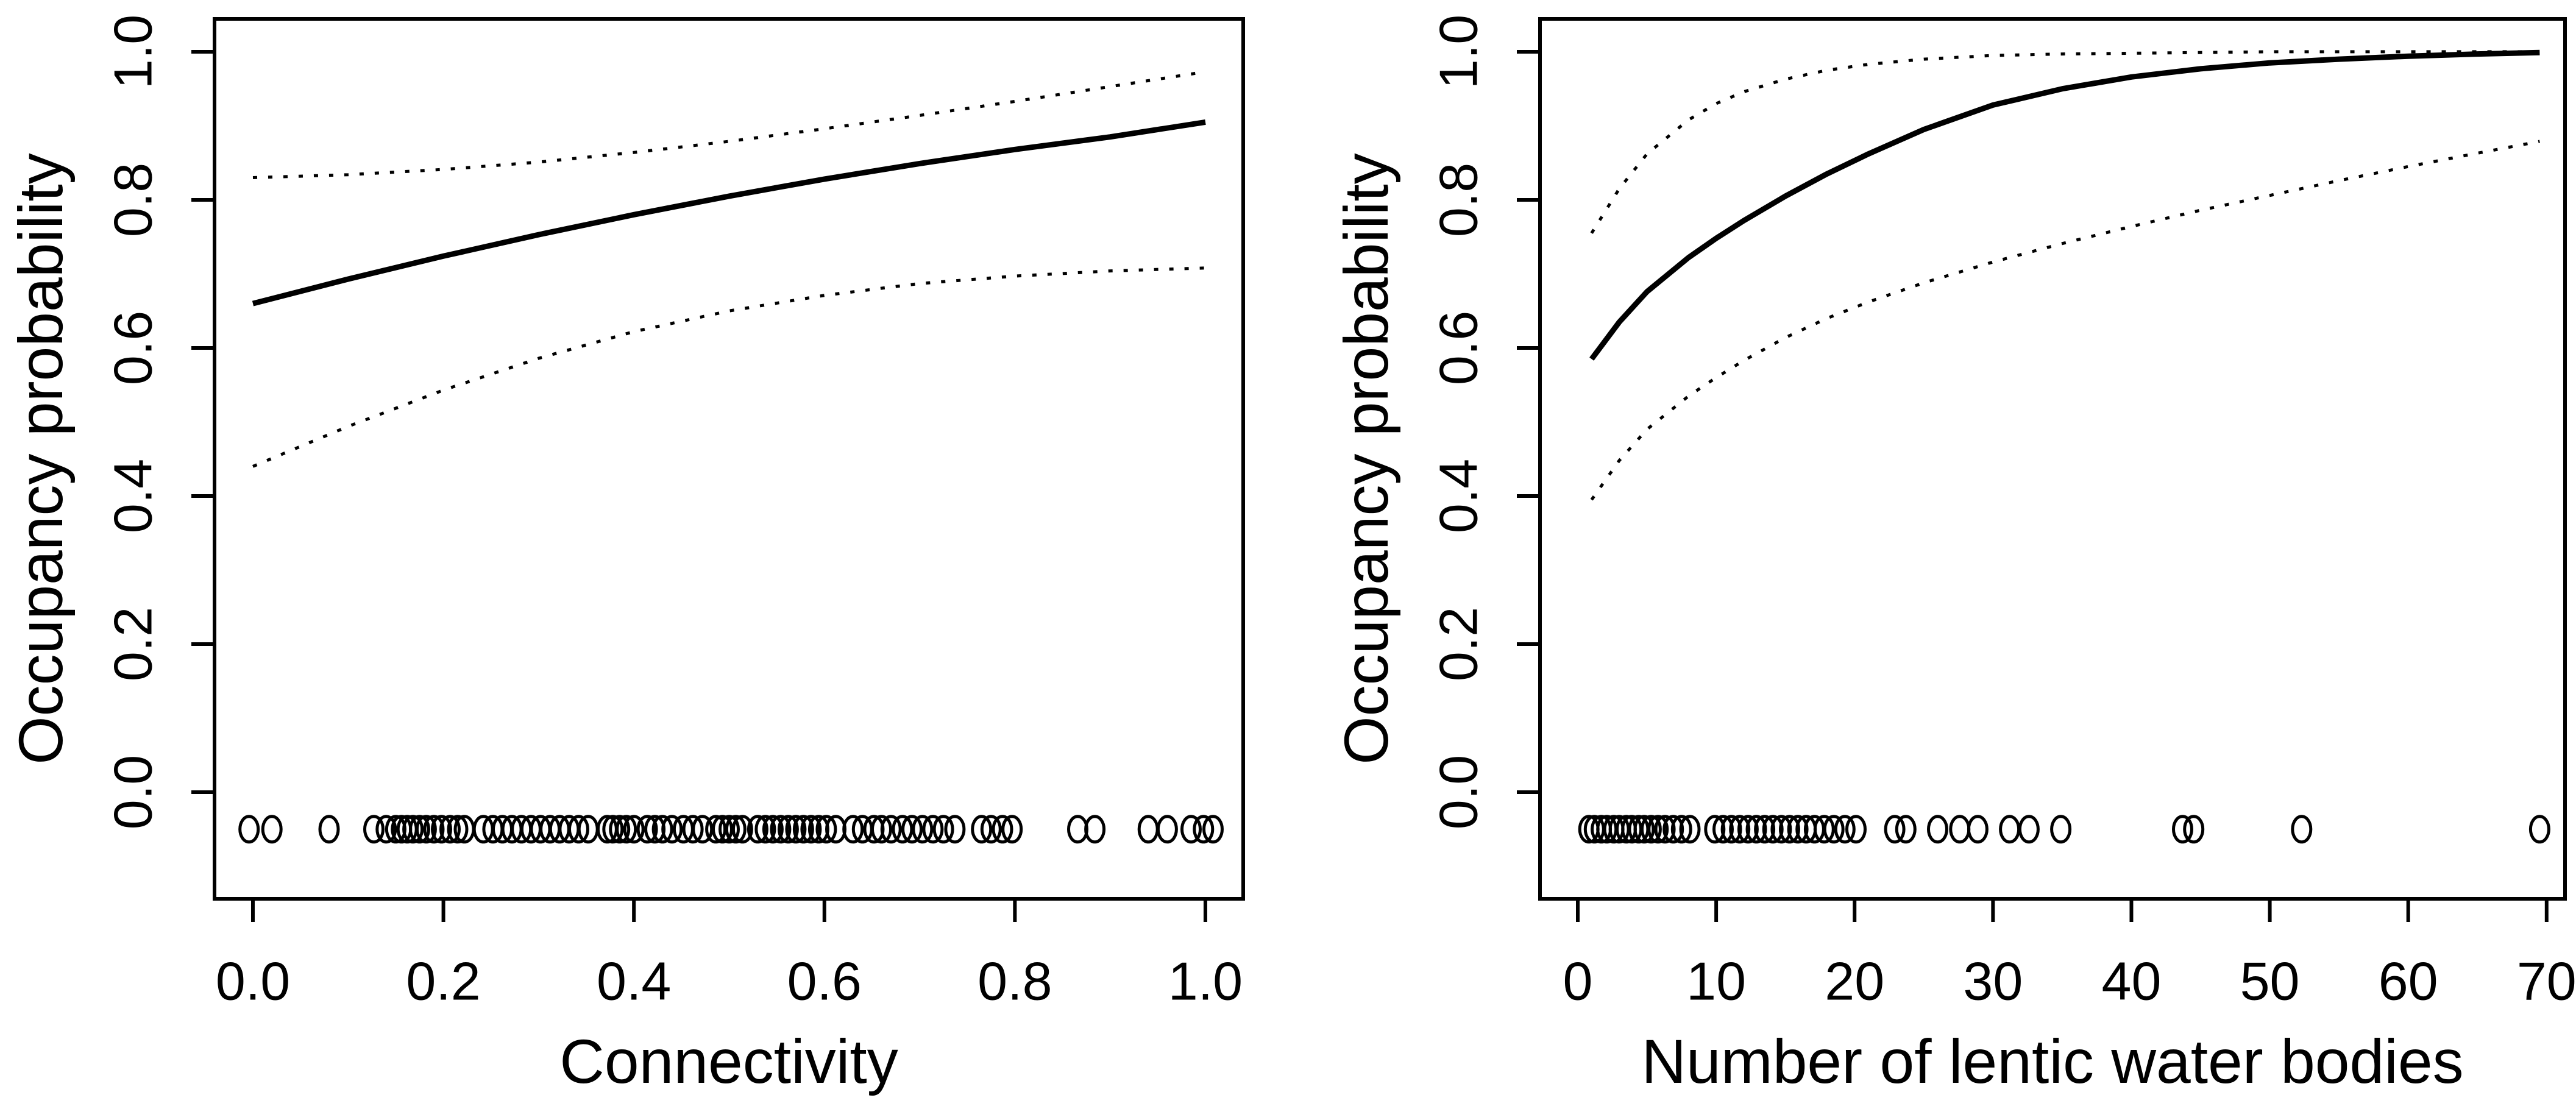 Image resolution: width=2576 pixels, height=1106 pixels. What do you see at coordinates (1015, 981) in the screenshot?
I see `x-tick-label: 0.8` at bounding box center [1015, 981].